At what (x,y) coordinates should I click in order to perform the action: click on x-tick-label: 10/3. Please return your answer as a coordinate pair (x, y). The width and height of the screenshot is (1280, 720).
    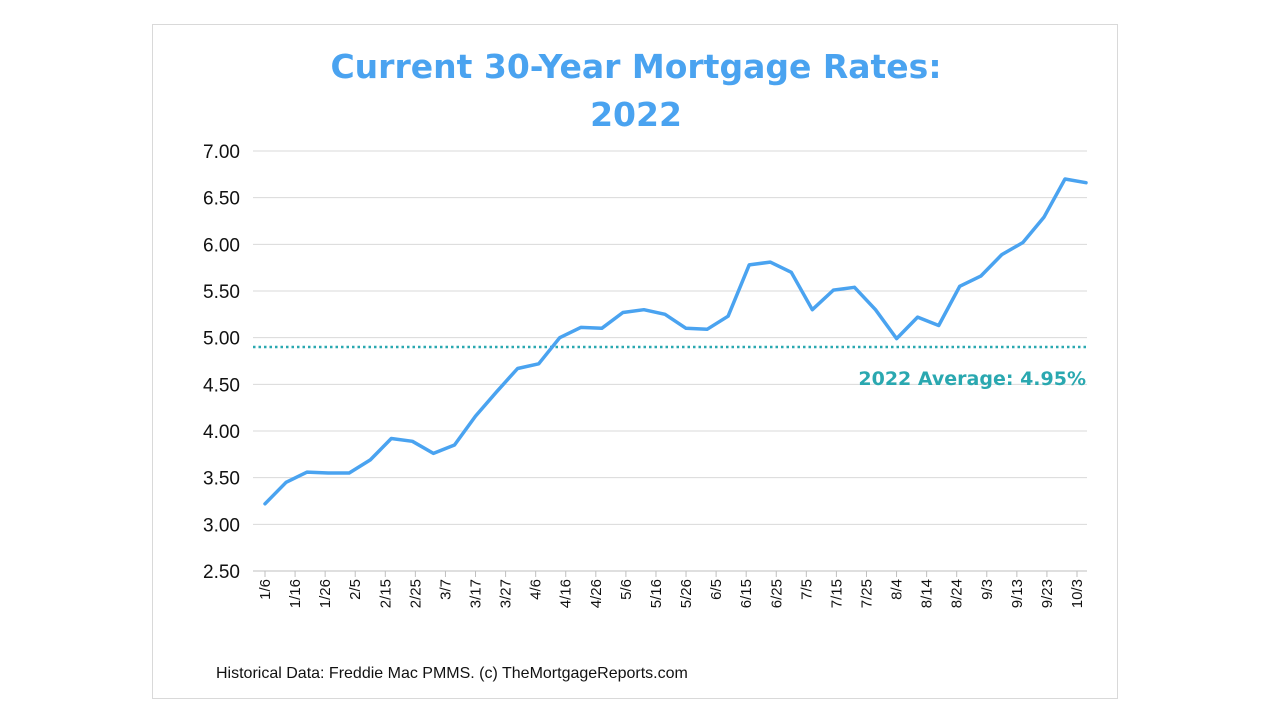
    Looking at the image, I should click on (1077, 593).